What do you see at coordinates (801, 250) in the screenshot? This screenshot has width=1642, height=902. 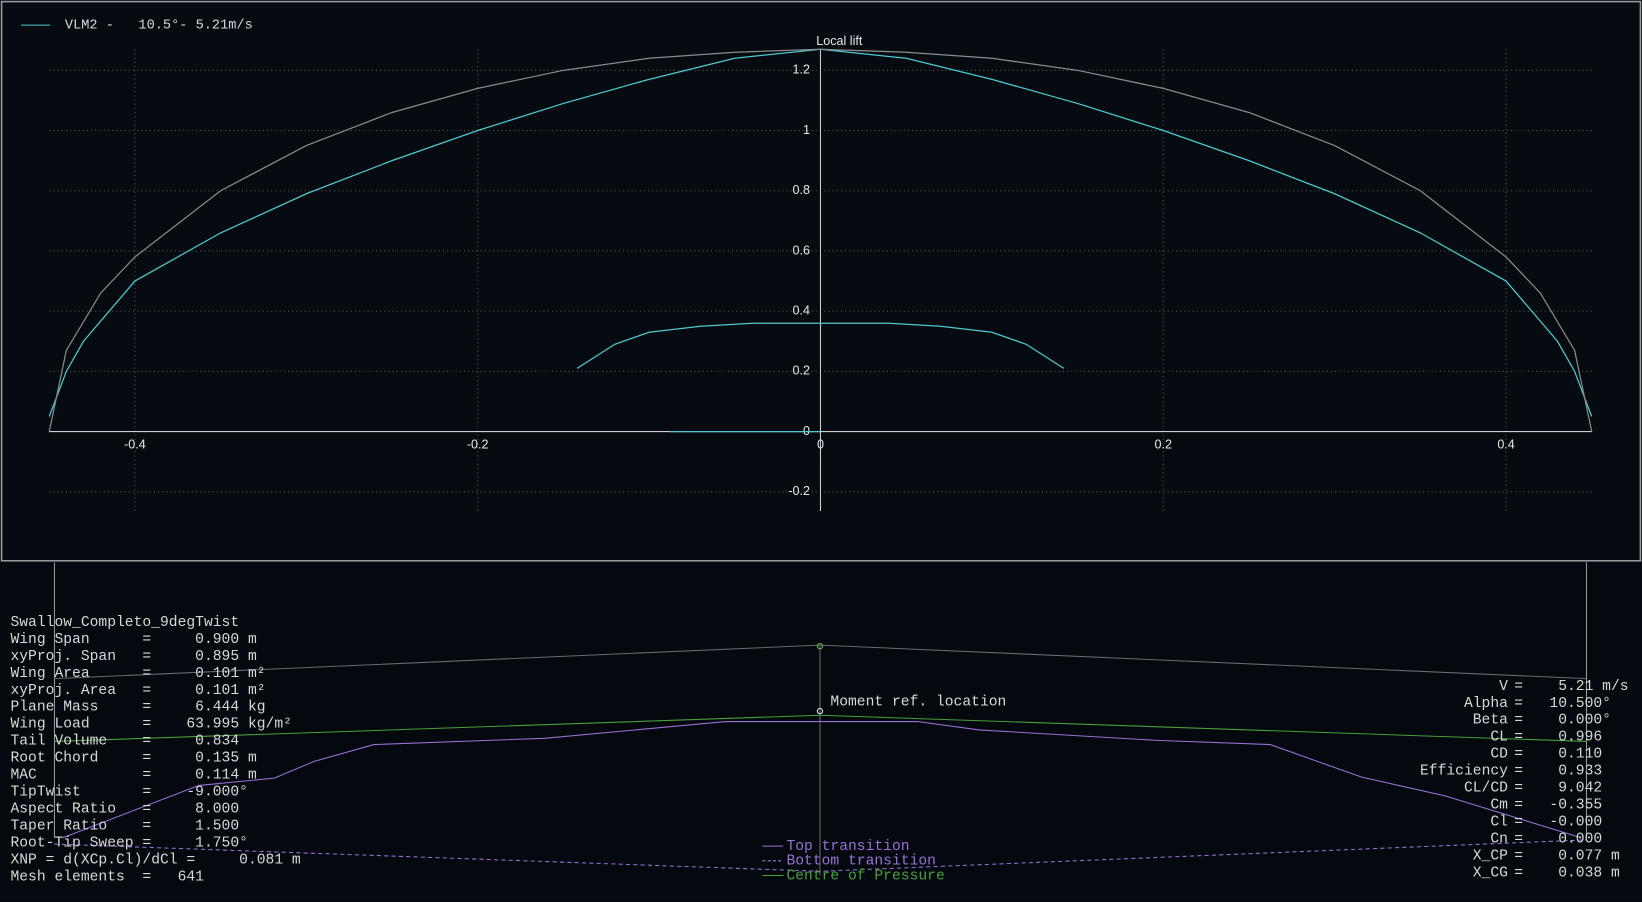 I see `y-tick-label: 0.6` at bounding box center [801, 250].